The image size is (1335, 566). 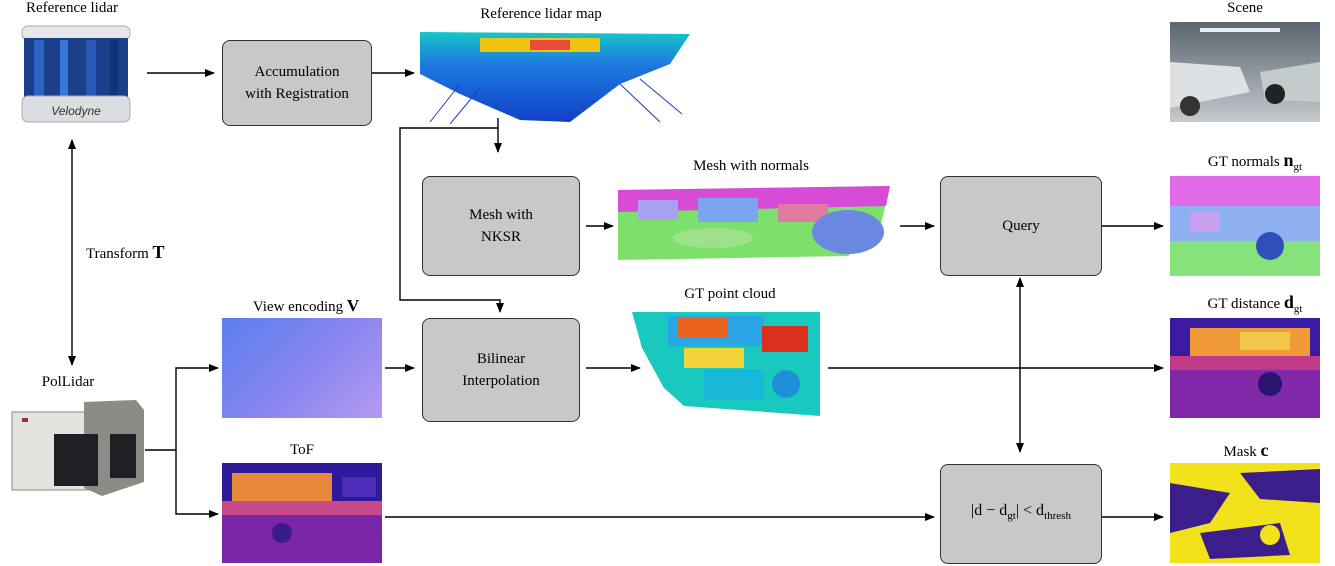 What do you see at coordinates (1245, 72) in the screenshot?
I see `scene-image` at bounding box center [1245, 72].